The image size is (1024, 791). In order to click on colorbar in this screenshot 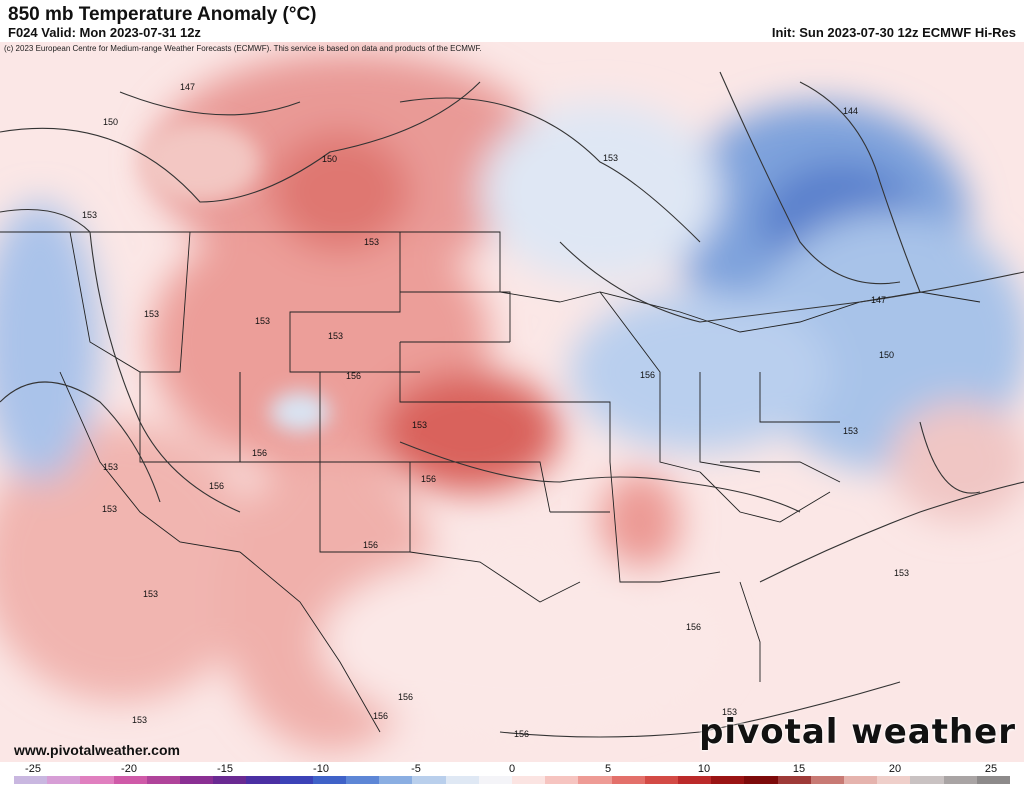, I will do `click(512, 780)`.